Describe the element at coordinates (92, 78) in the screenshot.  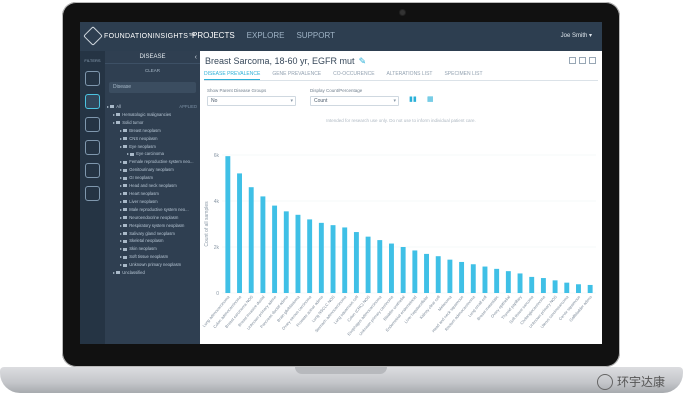
I see `database-icon` at that location.